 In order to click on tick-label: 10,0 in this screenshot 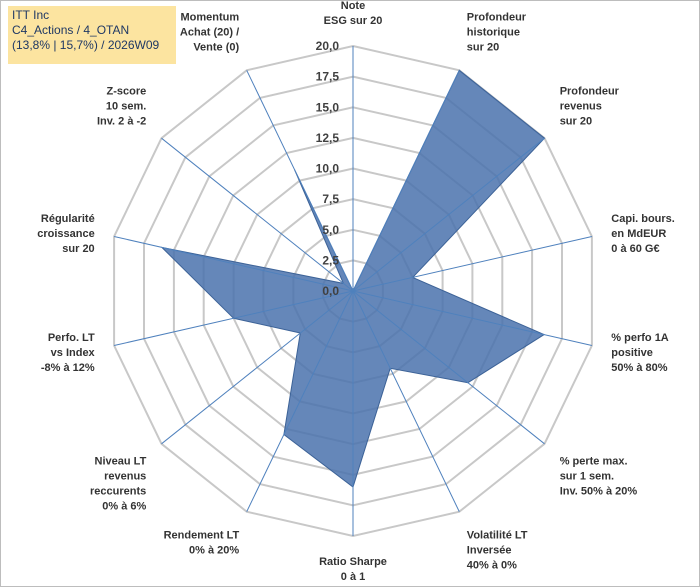, I will do `click(328, 169)`.